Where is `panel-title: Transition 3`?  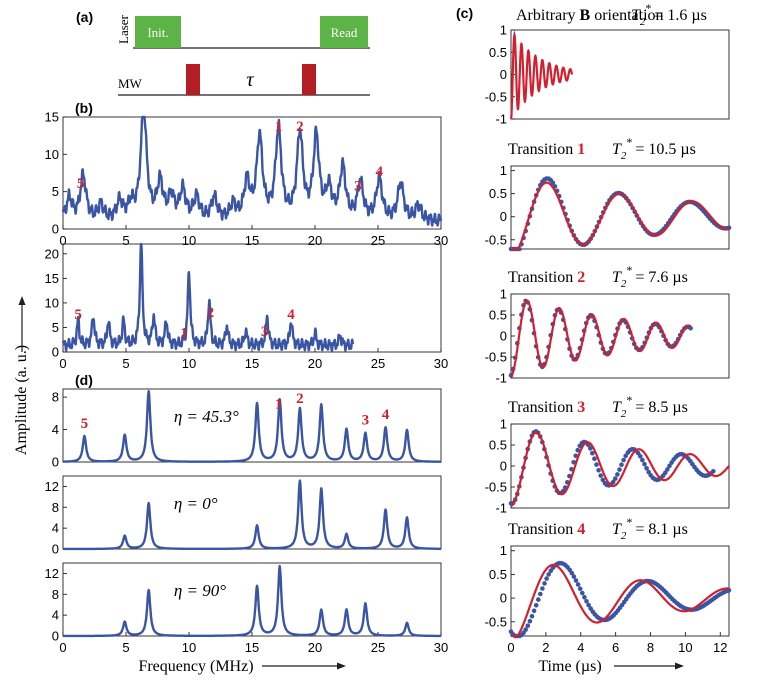 panel-title: Transition 3 is located at coordinates (546, 407).